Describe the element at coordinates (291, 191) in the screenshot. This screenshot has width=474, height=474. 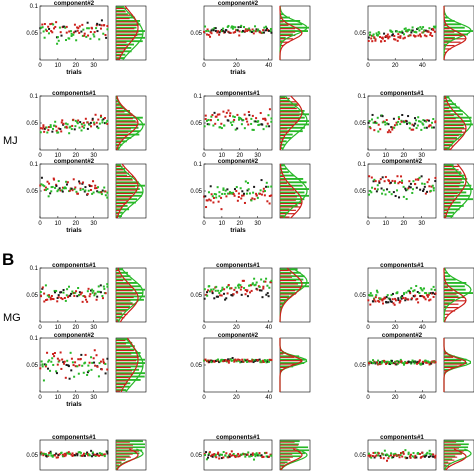
I see `density-curve-red` at that location.